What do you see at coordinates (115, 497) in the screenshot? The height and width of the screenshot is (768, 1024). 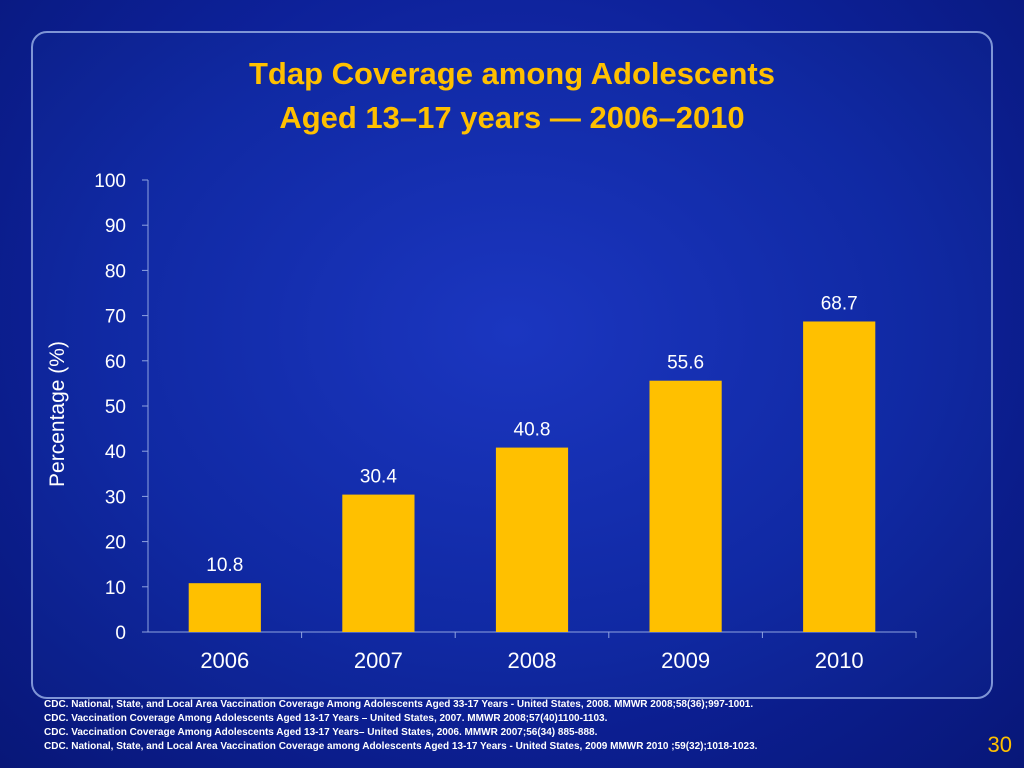 I see `y-tick-label: 30` at bounding box center [115, 497].